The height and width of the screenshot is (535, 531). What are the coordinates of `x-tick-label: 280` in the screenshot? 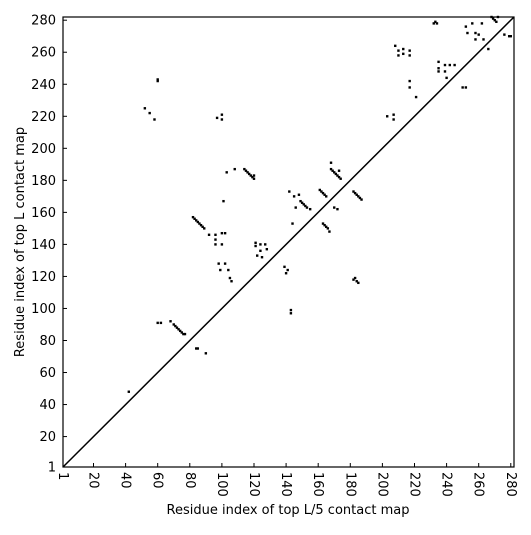 It's located at (510, 484).